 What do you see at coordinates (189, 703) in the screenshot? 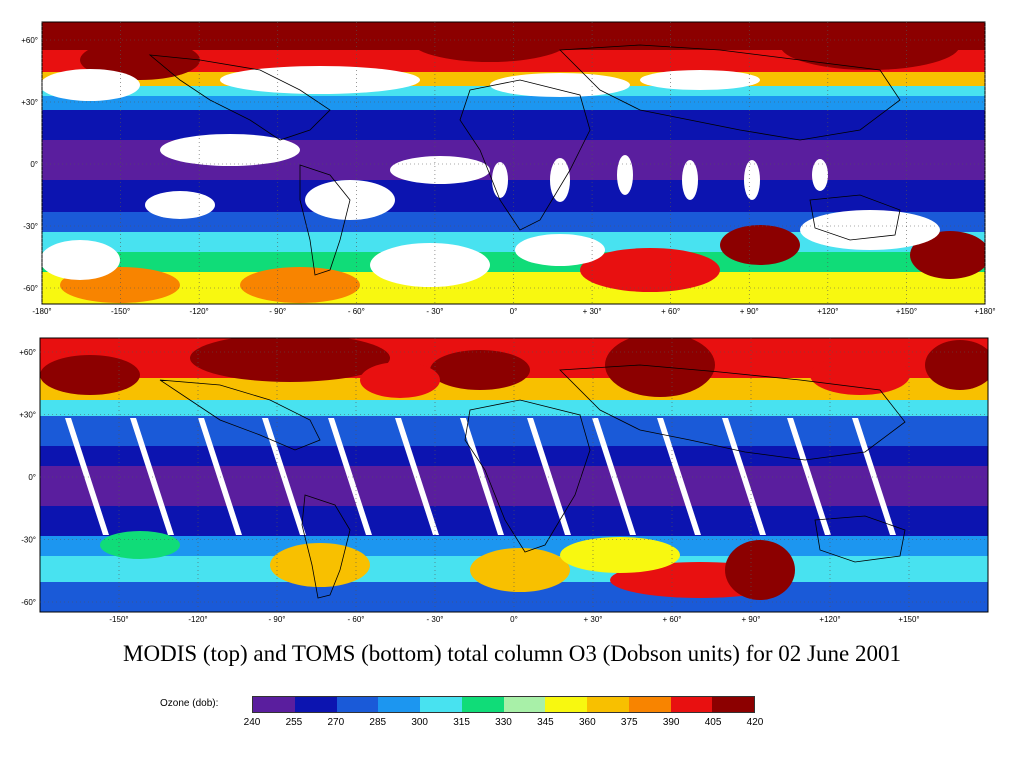
I see `legend-title: Ozone (dob):` at bounding box center [189, 703].